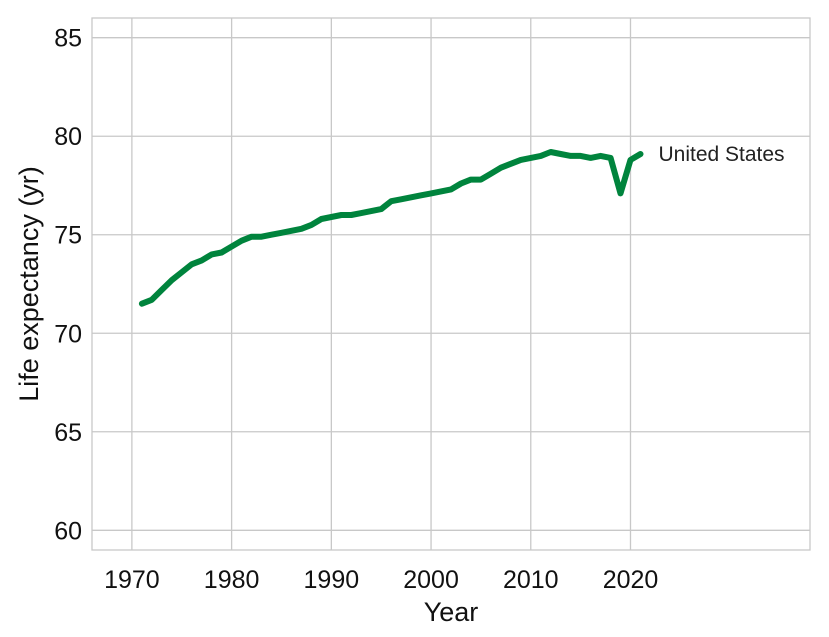  I want to click on y-tick-label-60: 60, so click(68, 531).